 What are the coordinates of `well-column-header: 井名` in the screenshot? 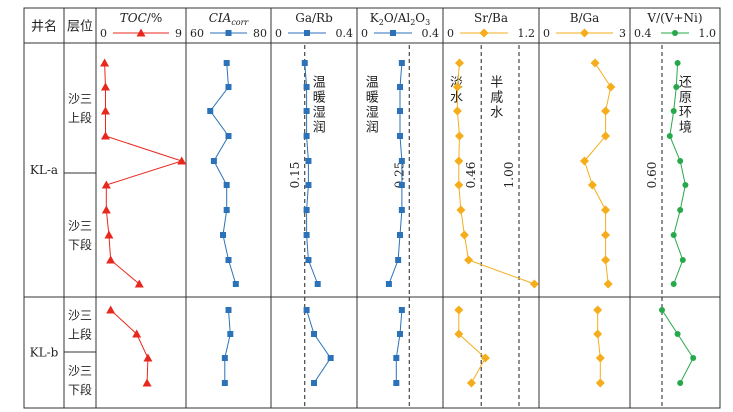 It's located at (44, 27).